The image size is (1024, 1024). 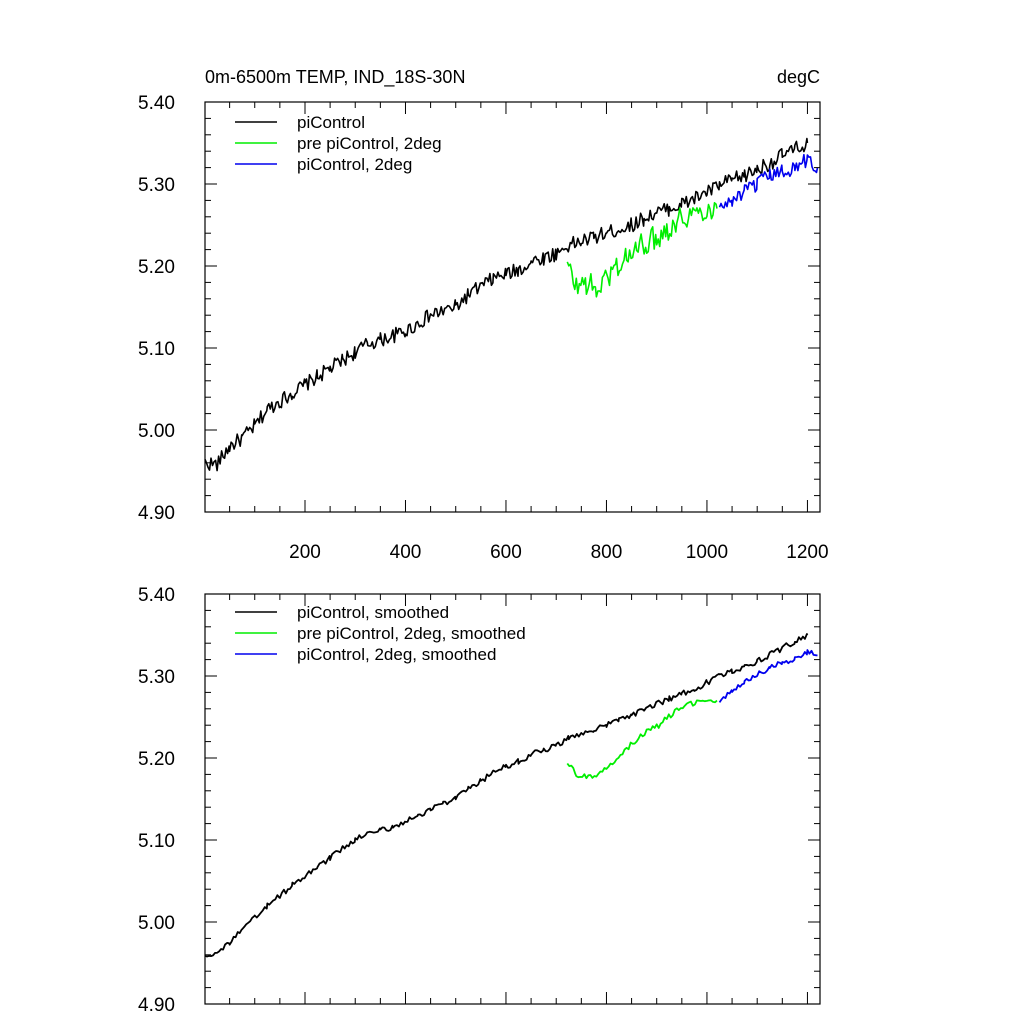 What do you see at coordinates (798, 77) in the screenshot?
I see `units-label: degC` at bounding box center [798, 77].